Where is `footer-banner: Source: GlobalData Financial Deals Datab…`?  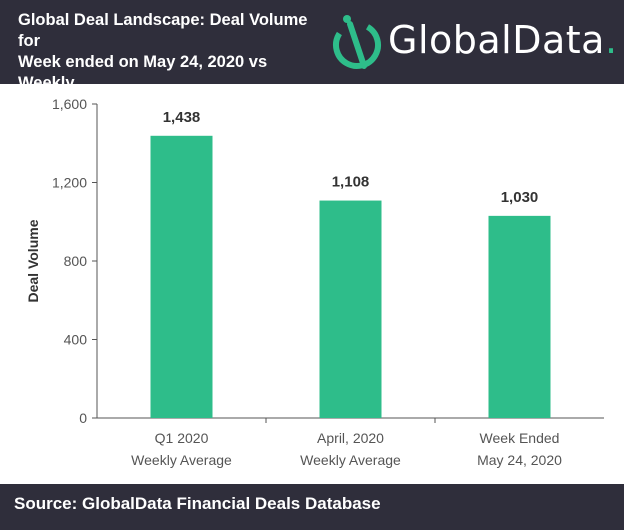
footer-banner: Source: GlobalData Financial Deals Datab… is located at coordinates (312, 507).